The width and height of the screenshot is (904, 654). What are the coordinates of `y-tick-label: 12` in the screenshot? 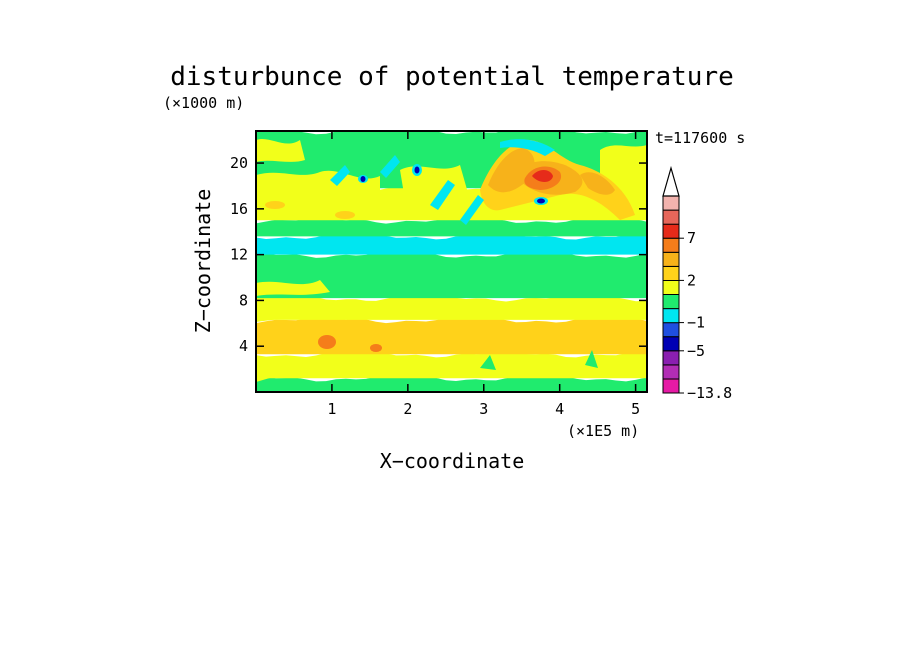 It's located at (239, 255).